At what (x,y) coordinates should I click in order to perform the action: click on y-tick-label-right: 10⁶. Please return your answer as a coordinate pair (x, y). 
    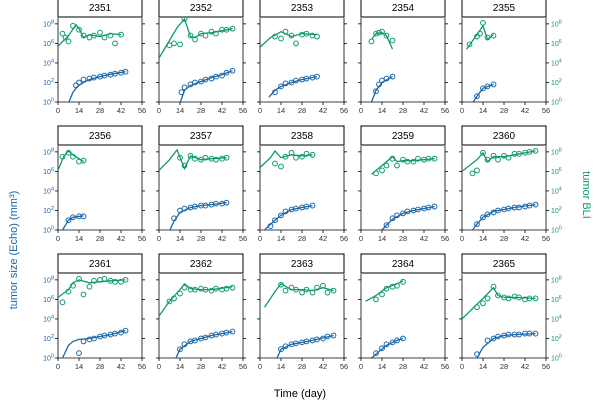
    Looking at the image, I should click on (556, 43).